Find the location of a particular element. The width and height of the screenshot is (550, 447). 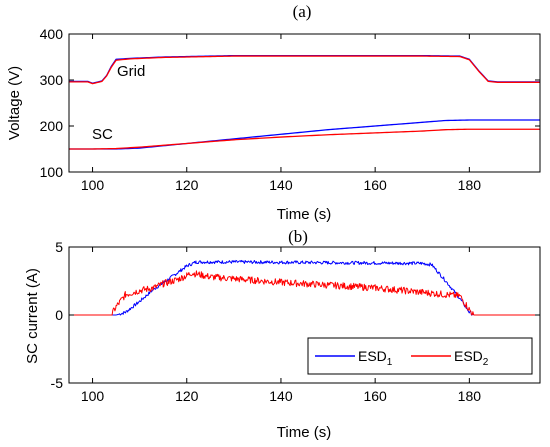

x-tick-label-b-2: 140 is located at coordinates (281, 396).